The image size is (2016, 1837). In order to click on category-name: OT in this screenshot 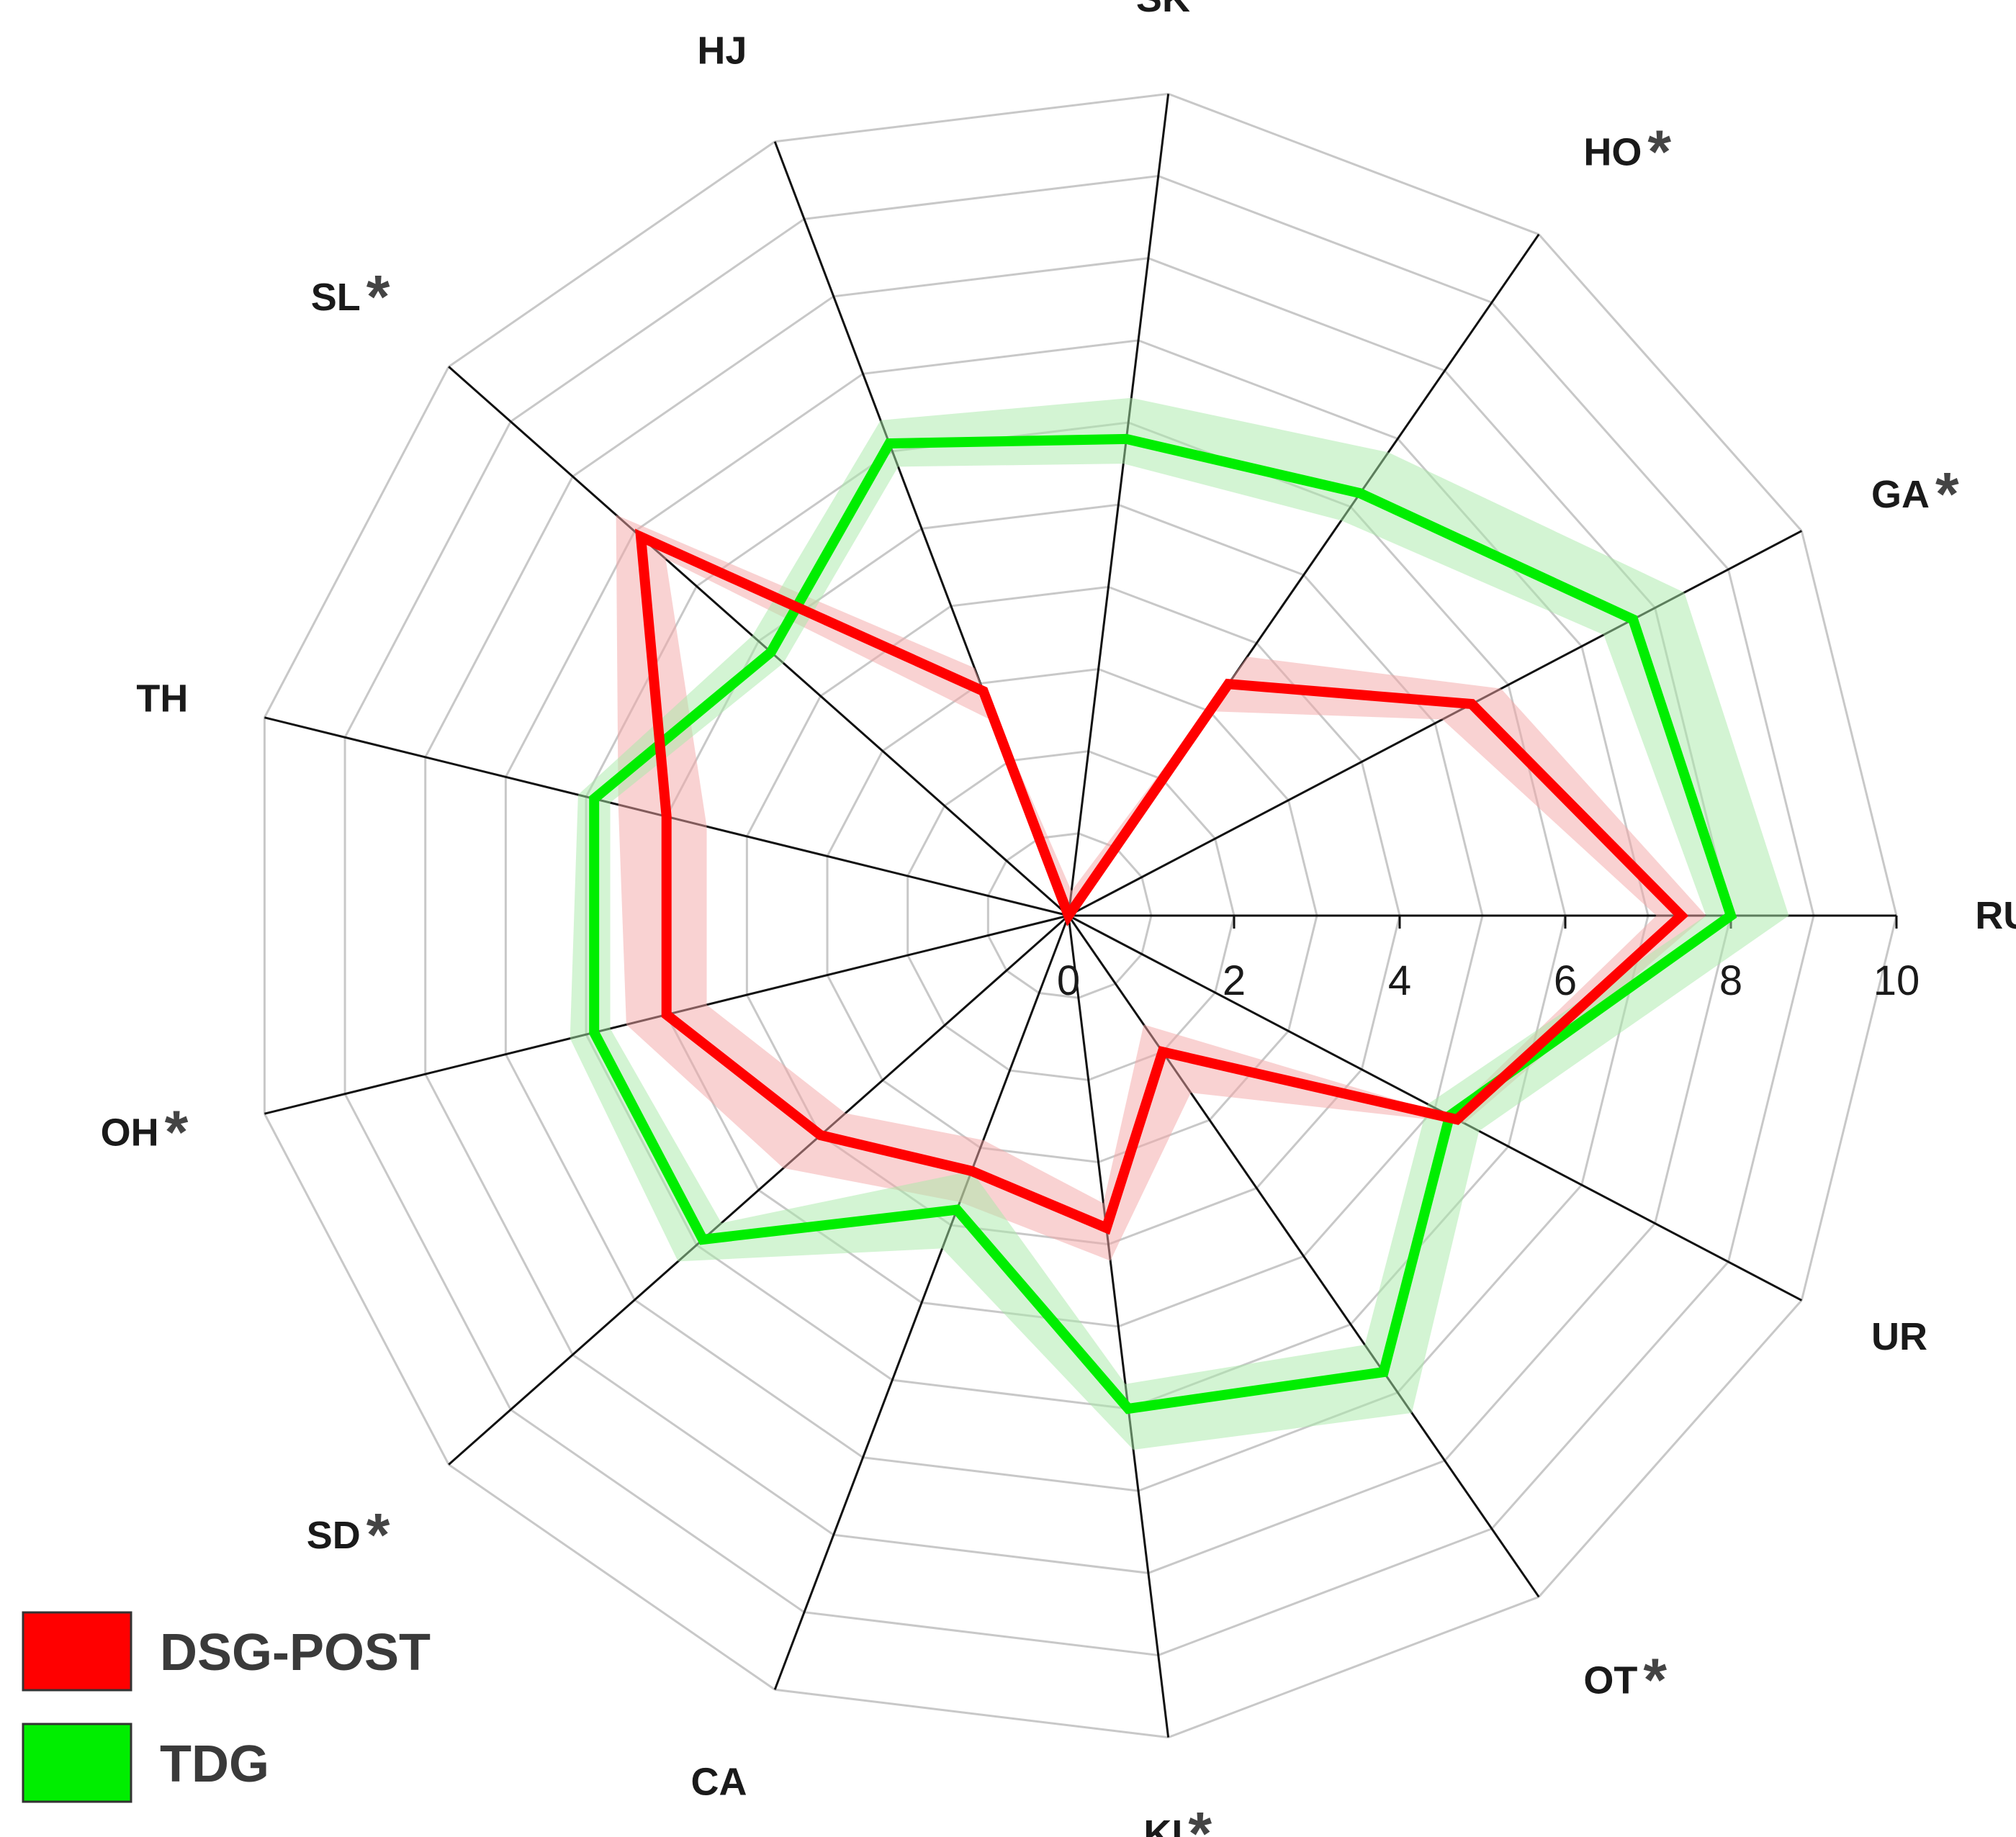, I will do `click(1610, 1680)`.